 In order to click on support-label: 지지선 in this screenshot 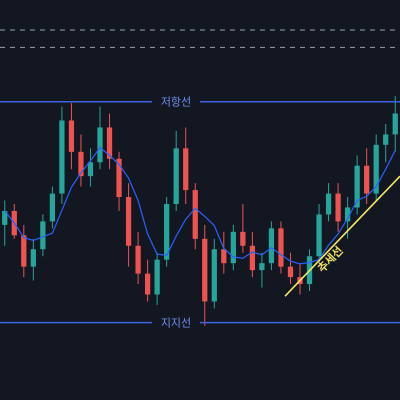, I will do `click(176, 323)`.